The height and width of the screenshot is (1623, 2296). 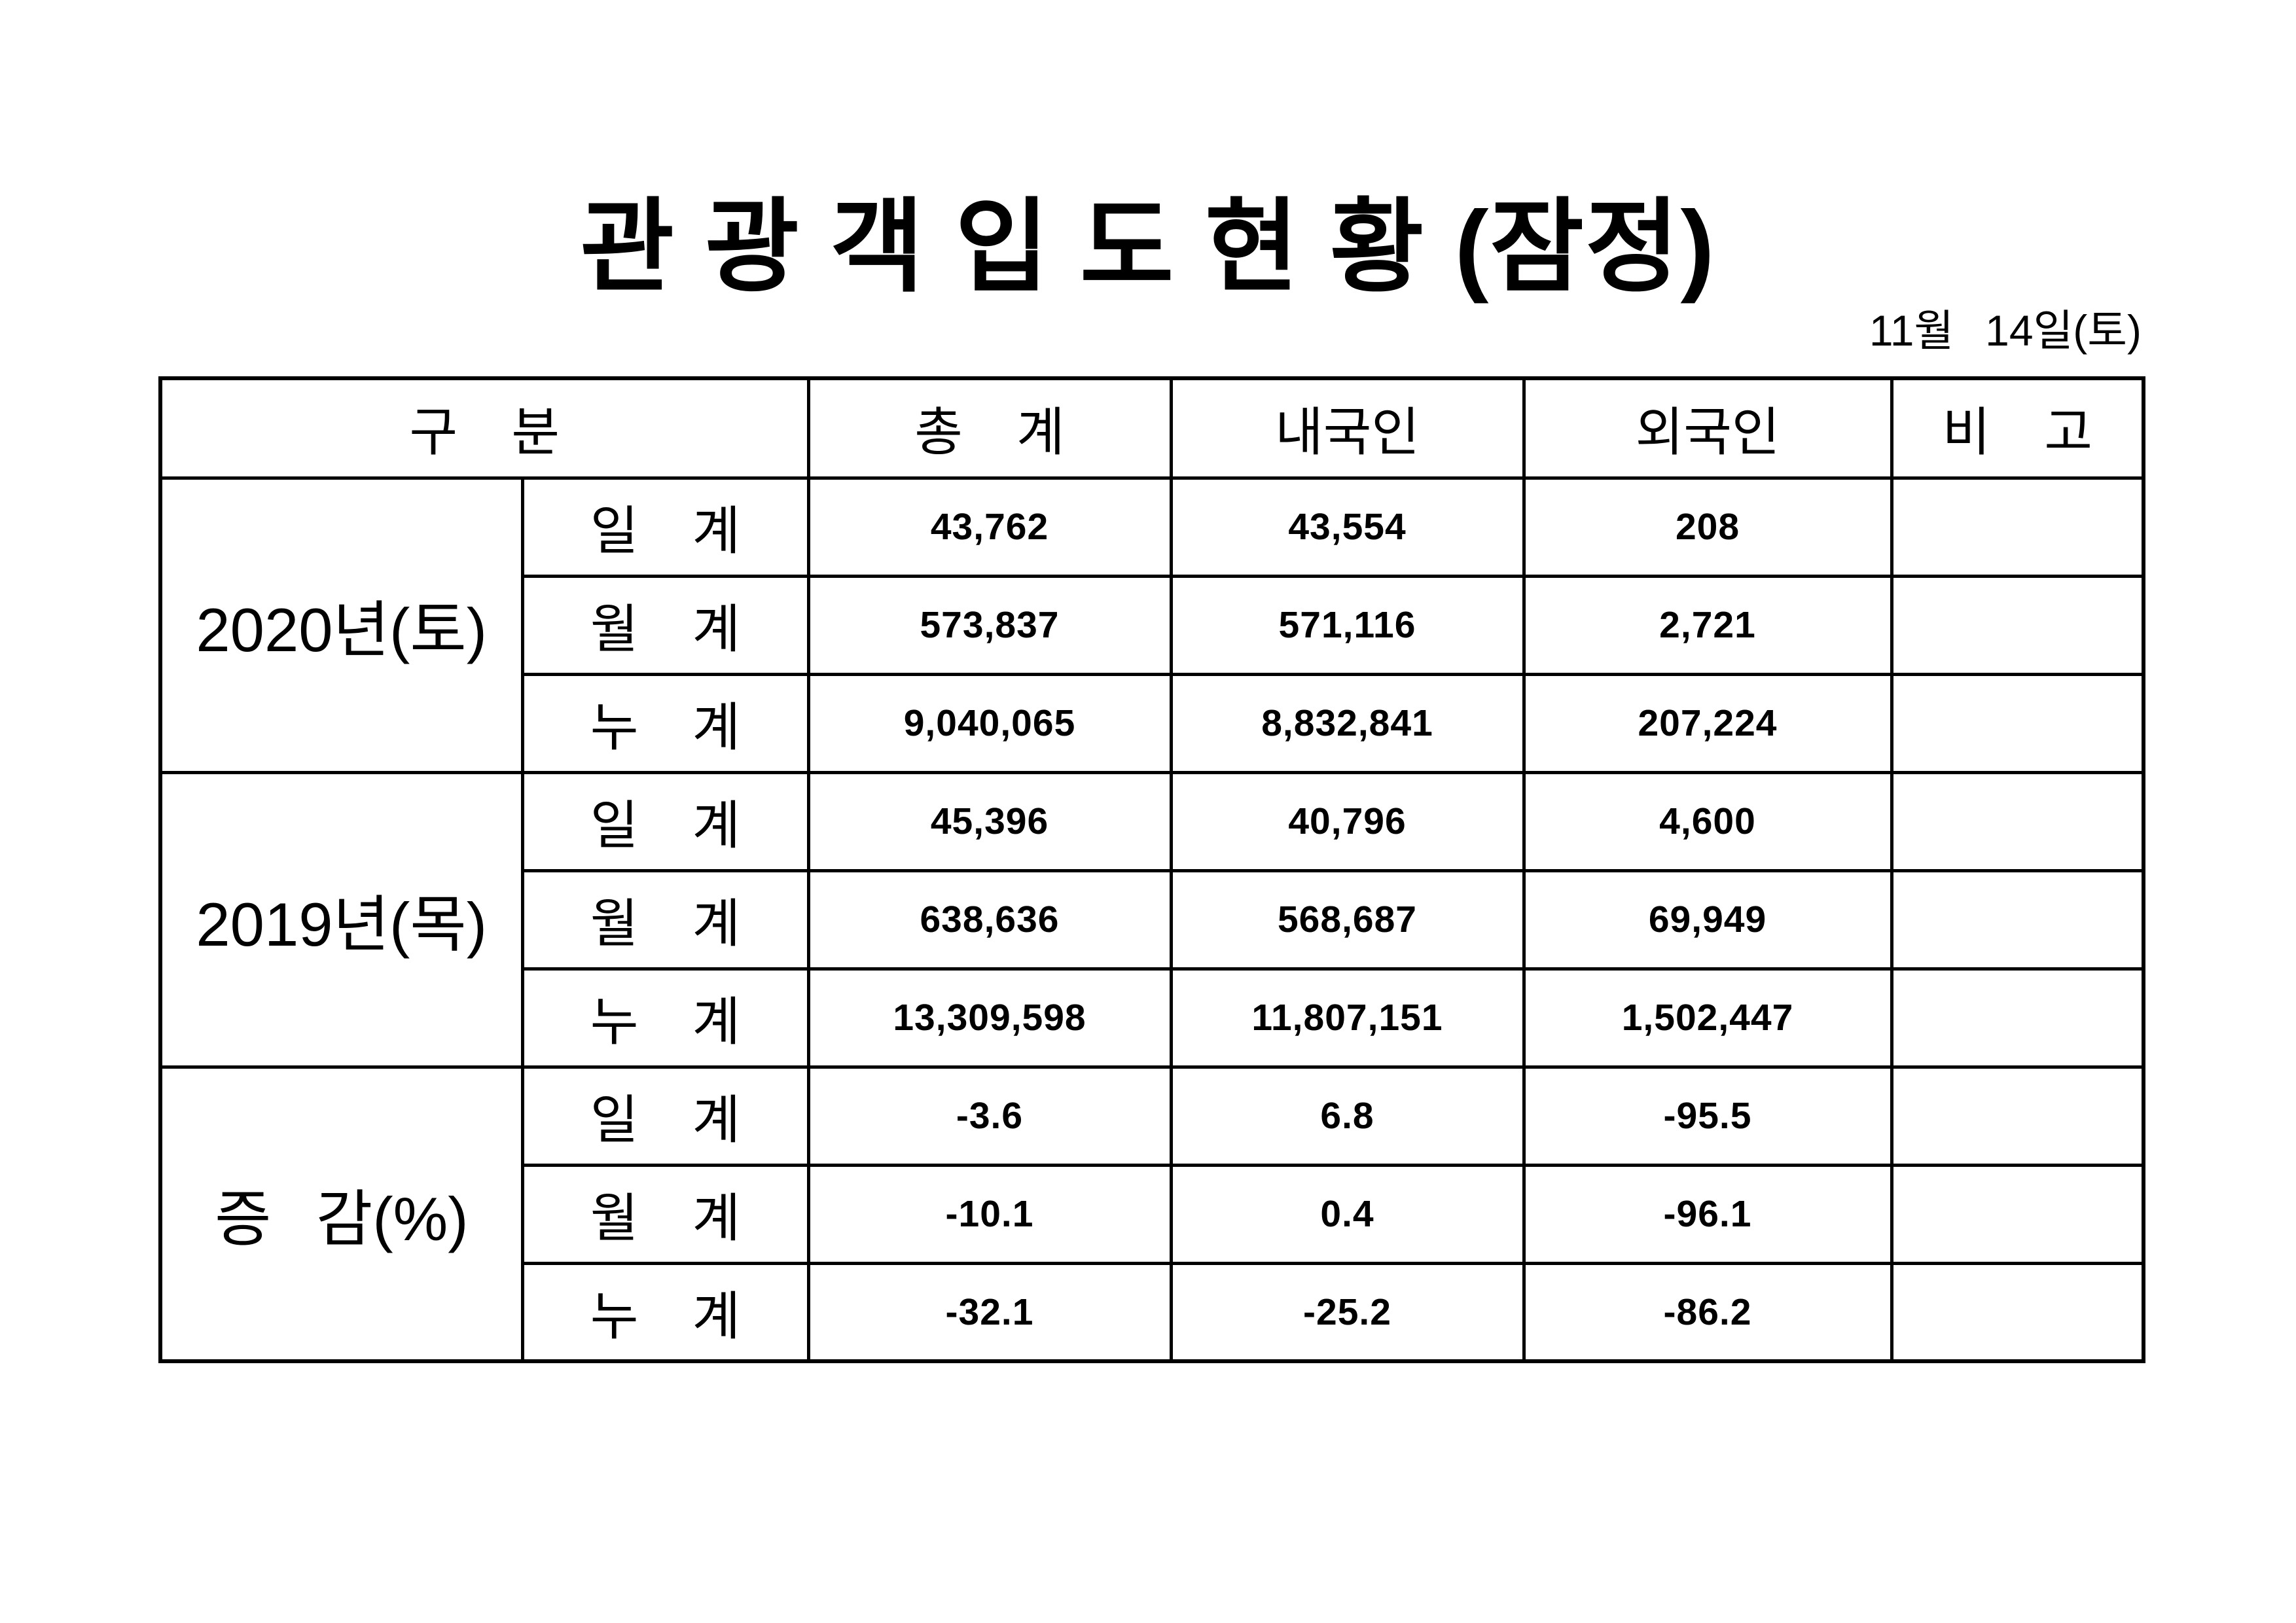 I want to click on value-domestic: 0.4, so click(x=1347, y=1214).